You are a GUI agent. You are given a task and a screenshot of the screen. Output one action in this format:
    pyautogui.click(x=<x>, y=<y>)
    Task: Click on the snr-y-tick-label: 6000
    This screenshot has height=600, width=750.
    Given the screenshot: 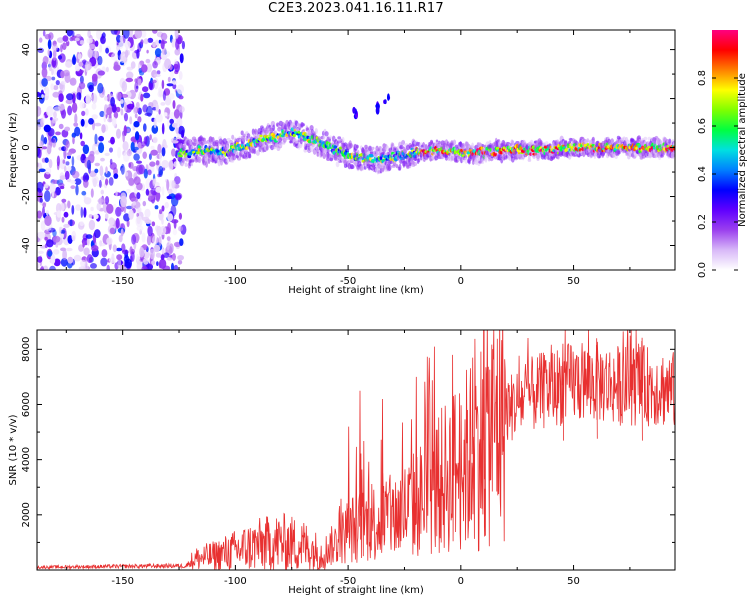 What is the action you would take?
    pyautogui.click(x=26, y=404)
    